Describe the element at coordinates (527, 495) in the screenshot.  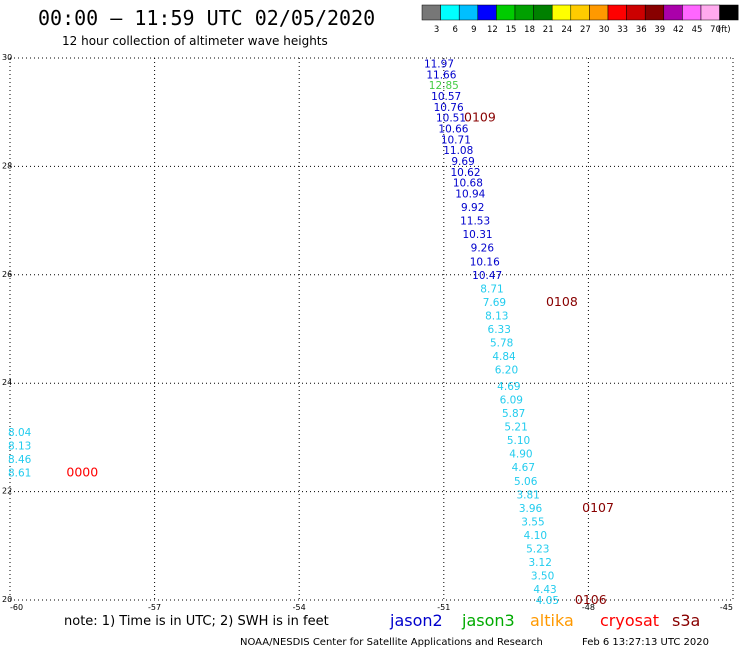
I see `wave-height-value: 3.81` at that location.